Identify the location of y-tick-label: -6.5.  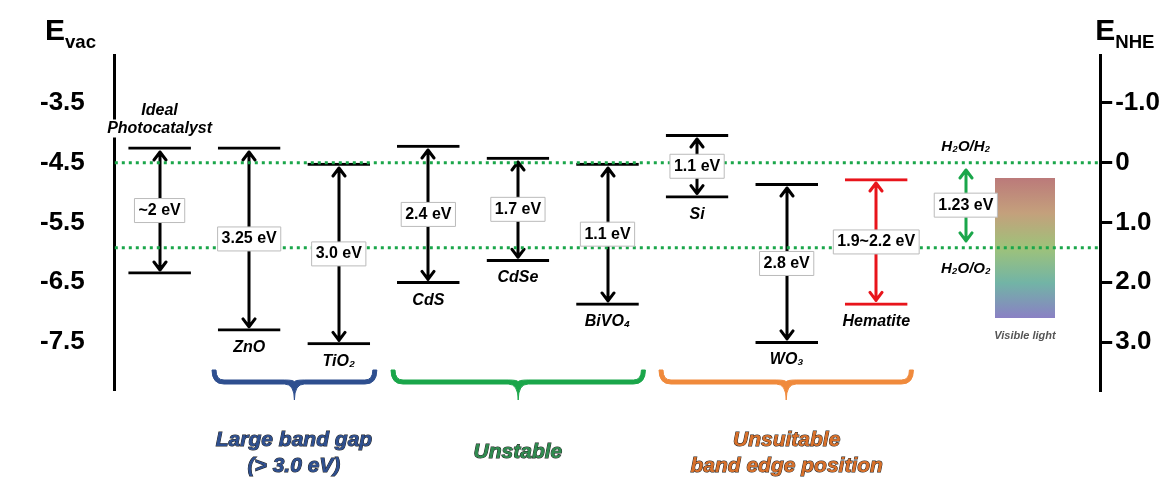
(62, 280).